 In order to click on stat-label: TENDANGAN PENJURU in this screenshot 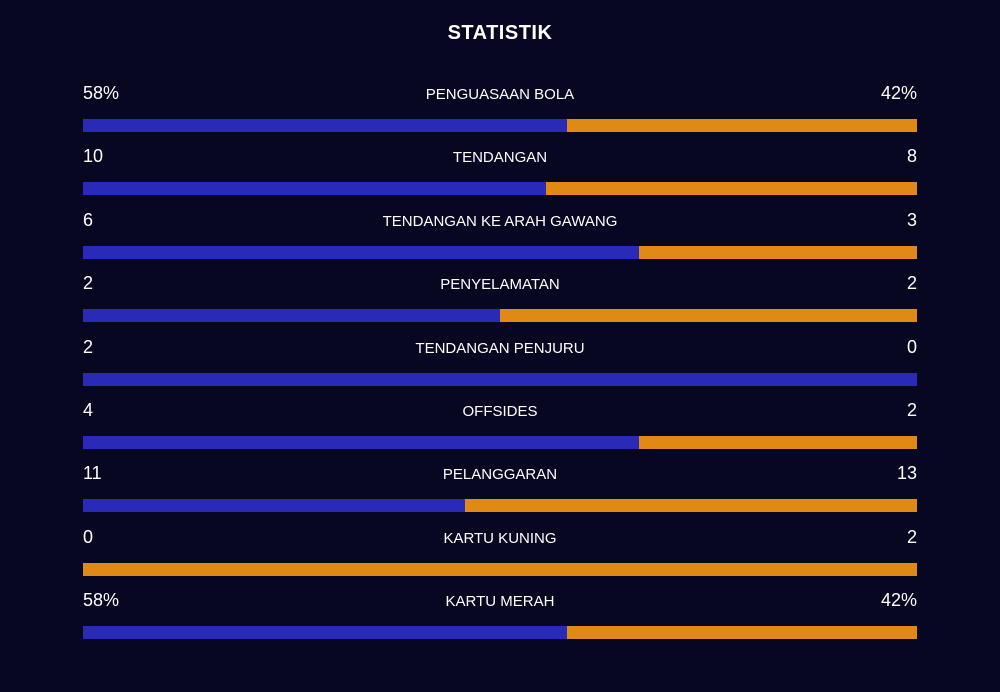, I will do `click(500, 348)`.